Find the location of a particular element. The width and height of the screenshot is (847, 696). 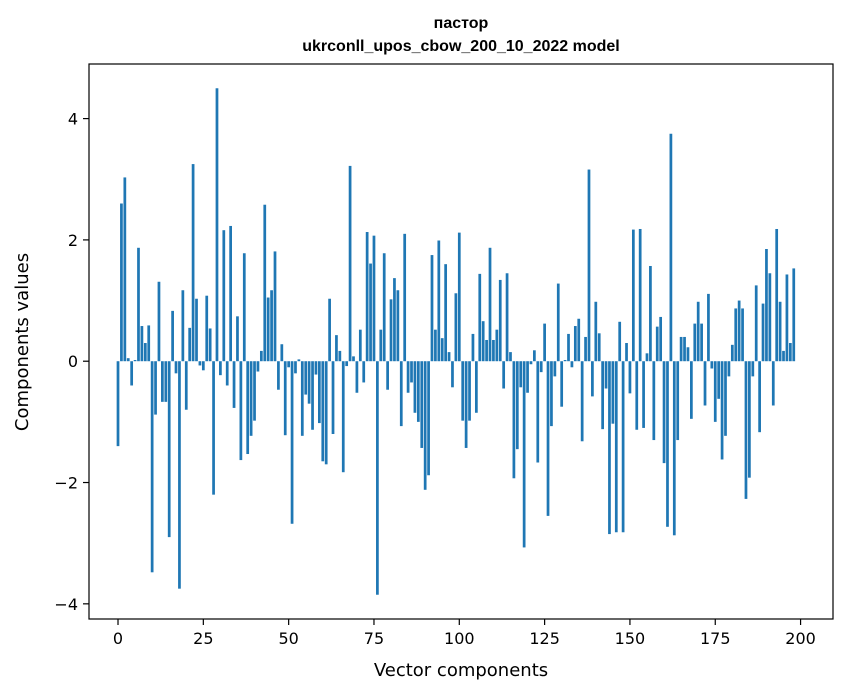

y-tick-label: 2 is located at coordinates (73, 240).